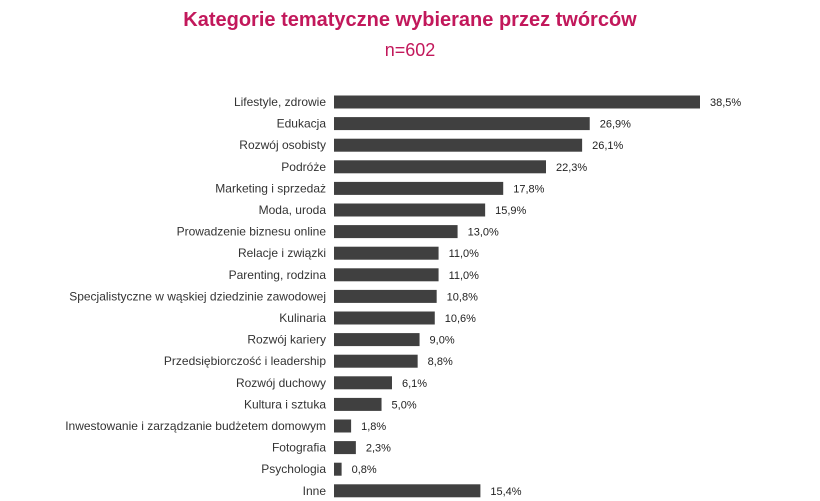 The image size is (820, 501). What do you see at coordinates (483, 233) in the screenshot?
I see `value-label: 13,0%` at bounding box center [483, 233].